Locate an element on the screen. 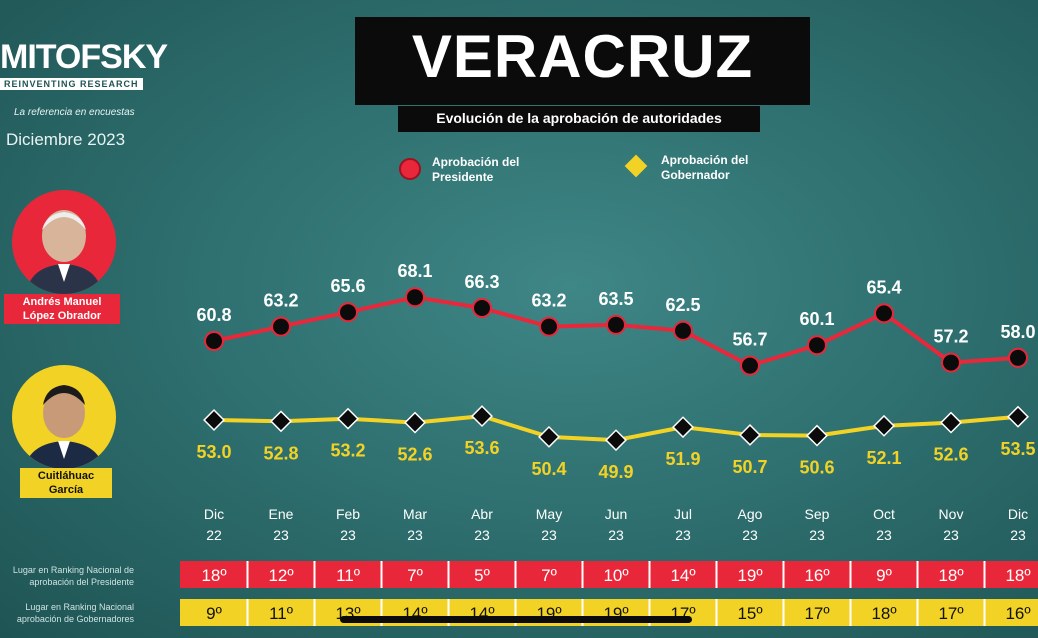 The image size is (1038, 638). x-tick-month: Nov is located at coordinates (951, 514).